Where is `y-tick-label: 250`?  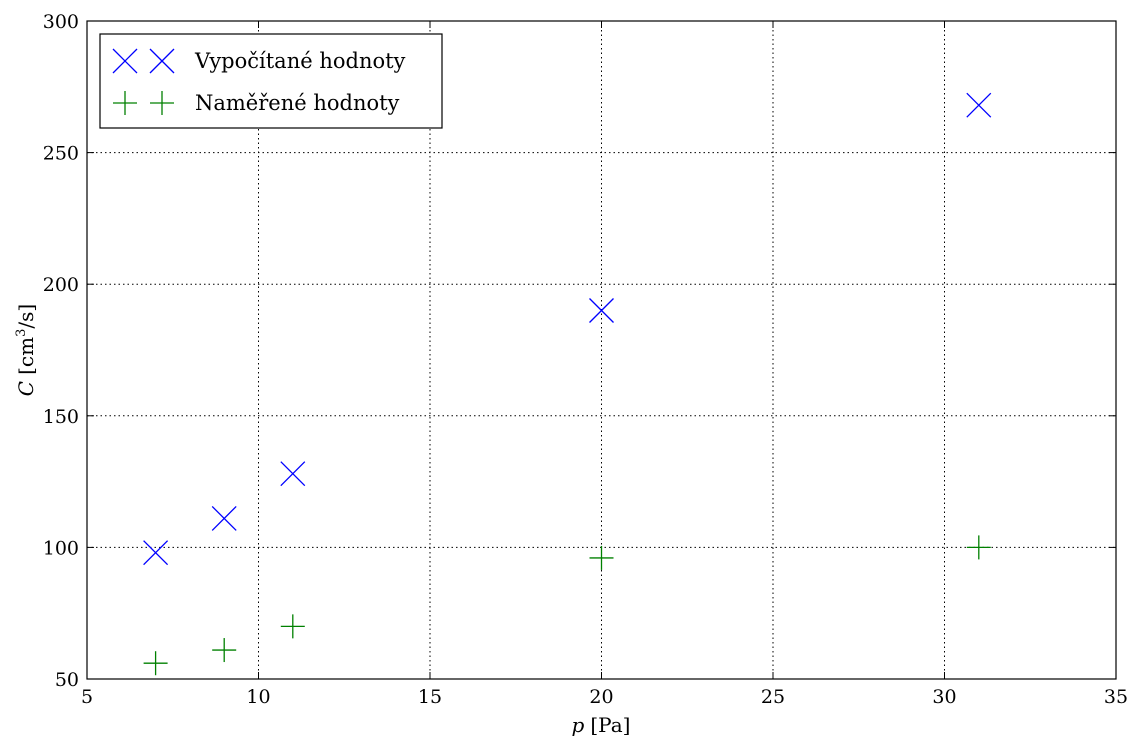 y-tick-label: 250 is located at coordinates (61, 154).